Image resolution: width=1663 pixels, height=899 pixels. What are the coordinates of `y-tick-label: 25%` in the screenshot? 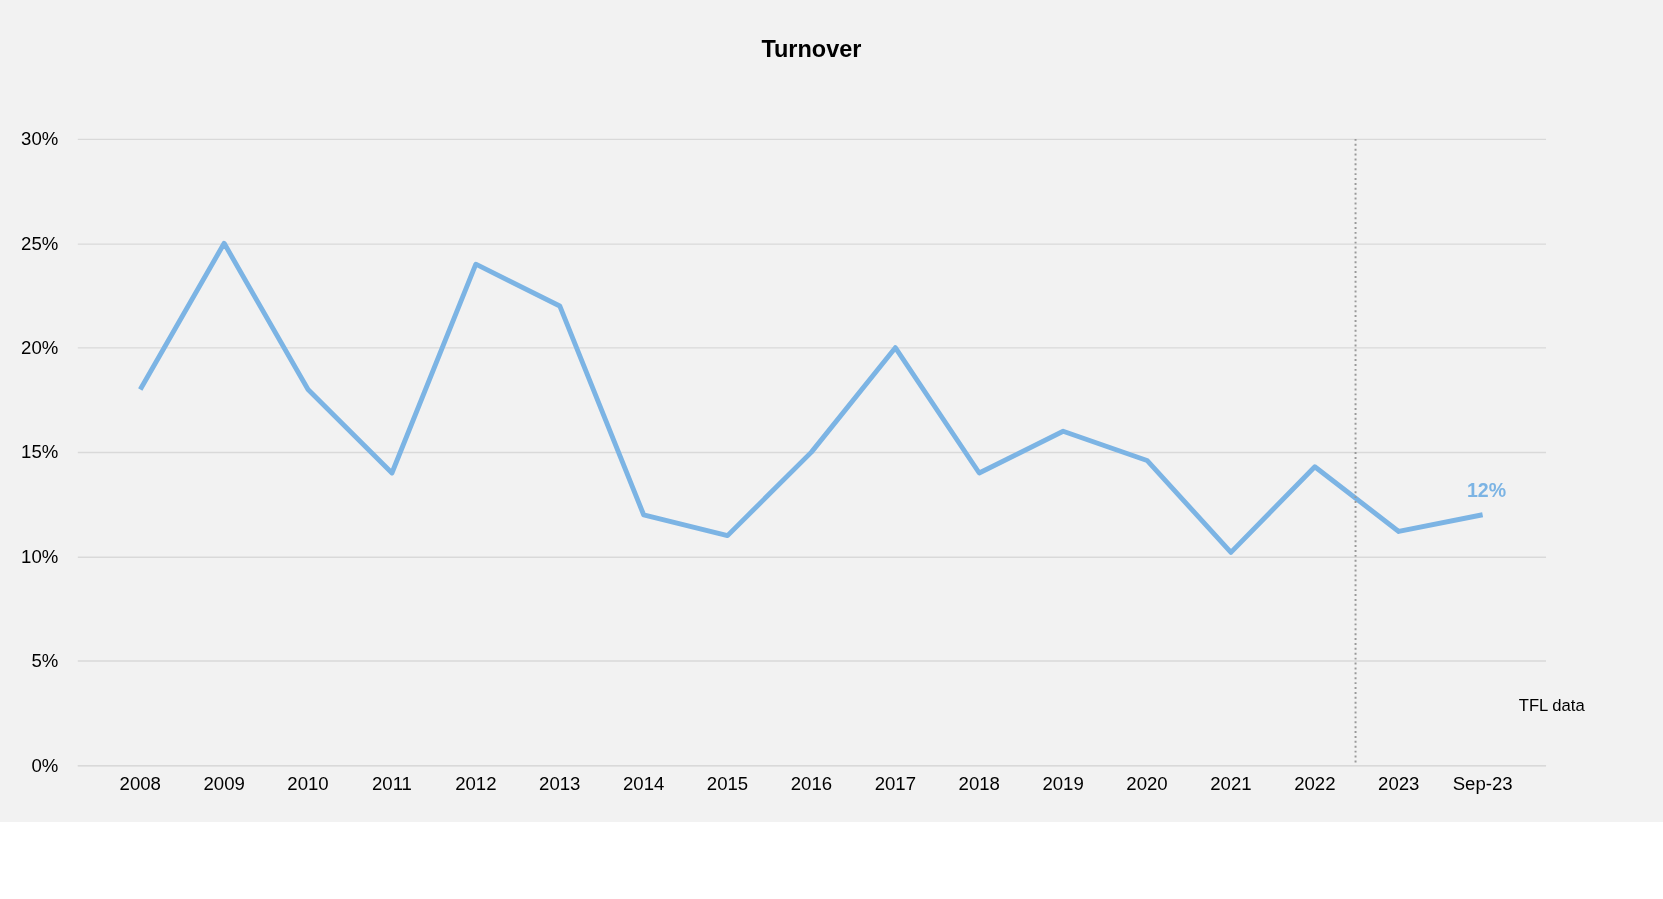 It's located at (40, 243).